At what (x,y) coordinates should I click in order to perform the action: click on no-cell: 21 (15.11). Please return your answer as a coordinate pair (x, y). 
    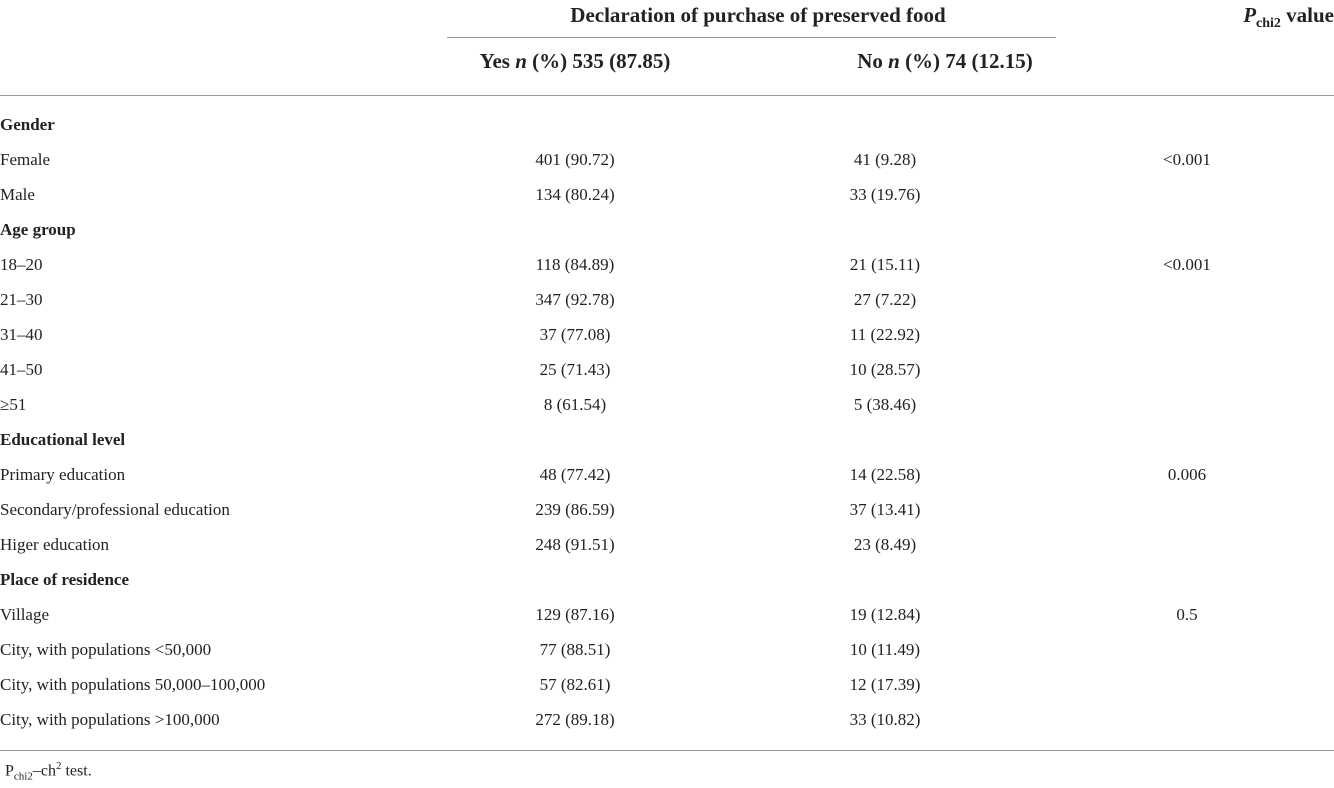
    Looking at the image, I should click on (885, 264).